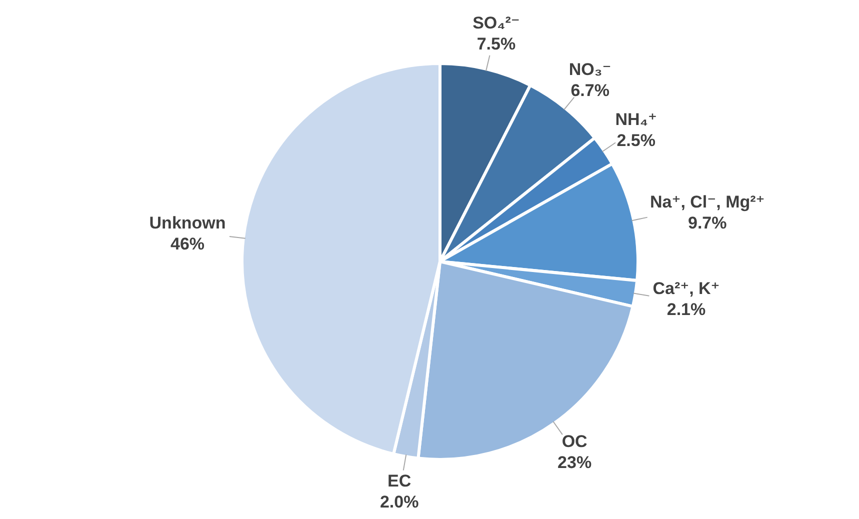 Image resolution: width=859 pixels, height=519 pixels. I want to click on data-label: 9.7%, so click(707, 222).